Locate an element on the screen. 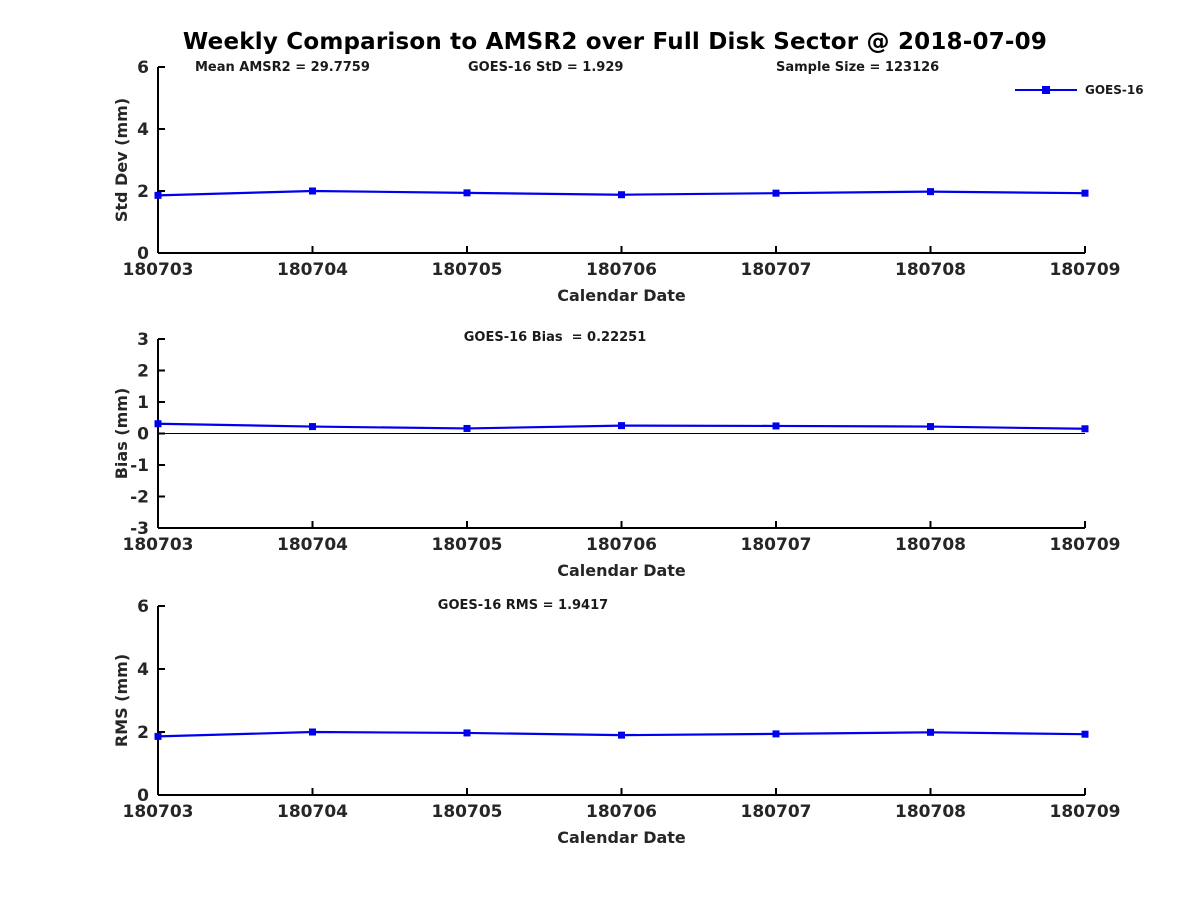 Image resolution: width=1200 pixels, height=900 pixels. legend: GOES-16 is located at coordinates (1079, 90).